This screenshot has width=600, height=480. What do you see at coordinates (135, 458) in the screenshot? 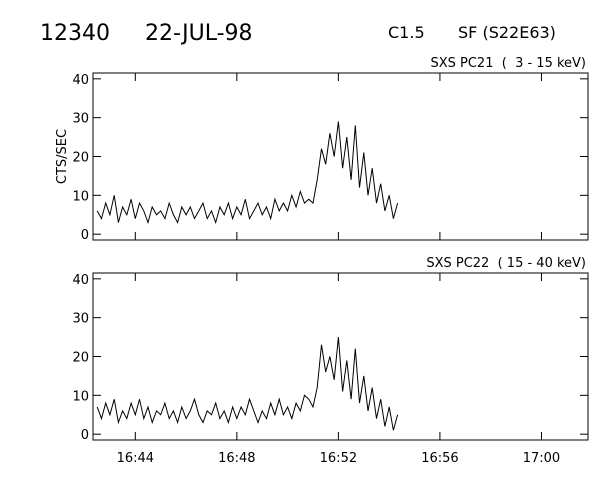
I see `x-tick-label: 16:44` at bounding box center [135, 458].